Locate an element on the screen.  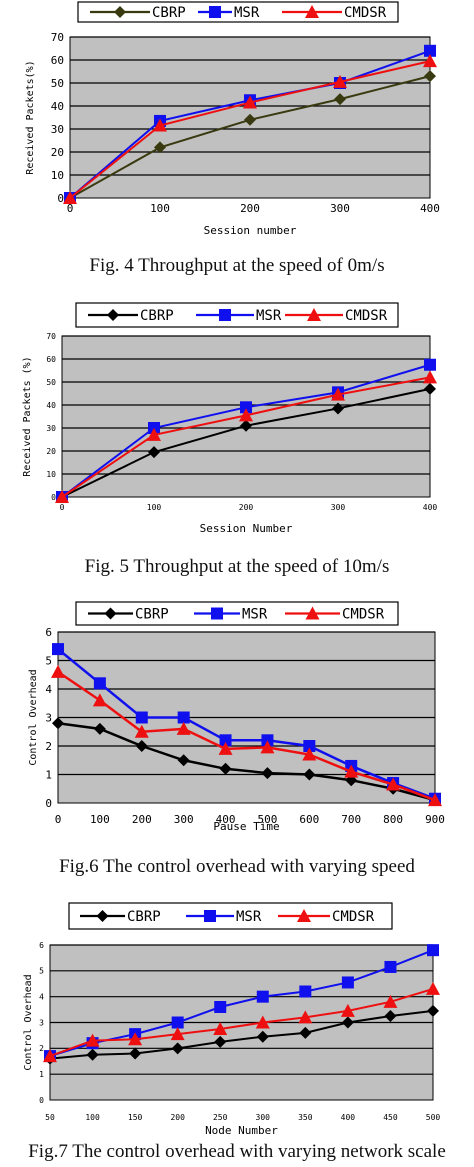
y-tick-label: 4 is located at coordinates (41, 996).